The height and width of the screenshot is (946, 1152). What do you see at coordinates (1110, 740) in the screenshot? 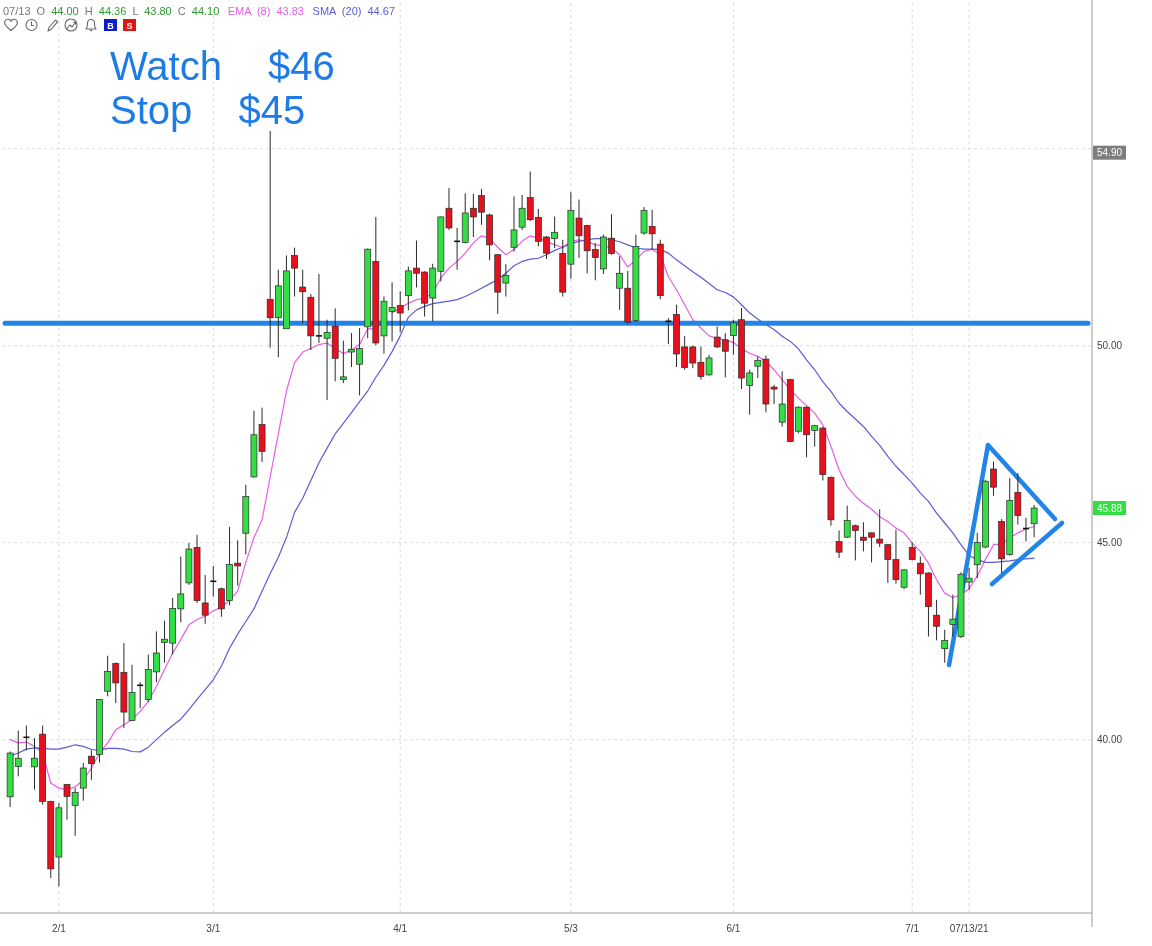
I see `y-tick-label: 40.00` at bounding box center [1110, 740].